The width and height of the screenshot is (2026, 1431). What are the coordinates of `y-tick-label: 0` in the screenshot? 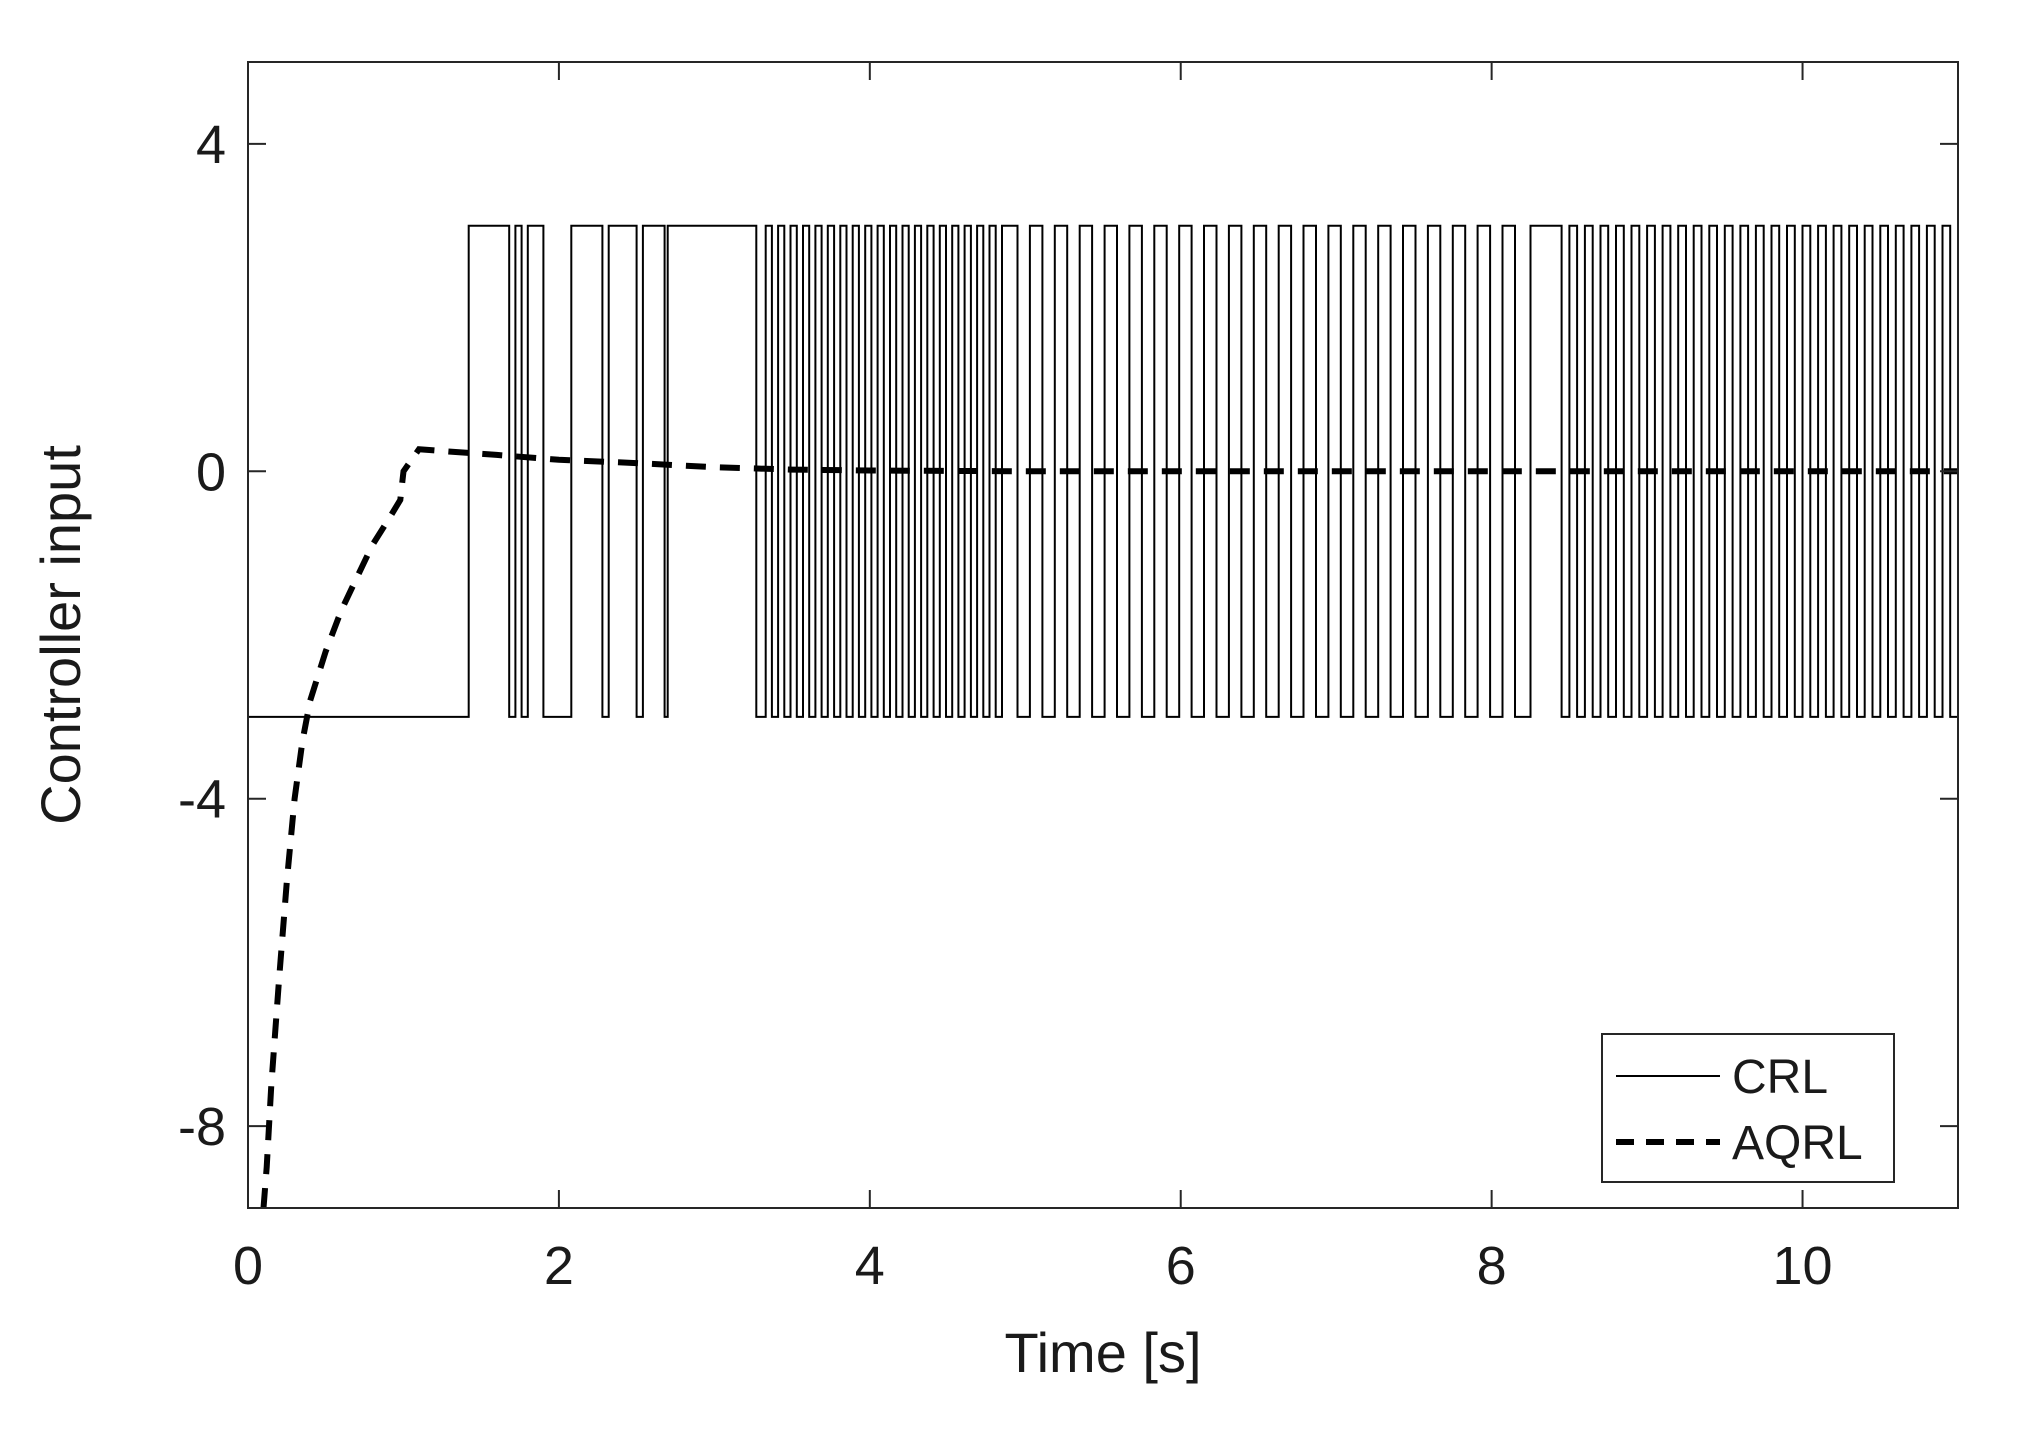 It's located at (211, 472).